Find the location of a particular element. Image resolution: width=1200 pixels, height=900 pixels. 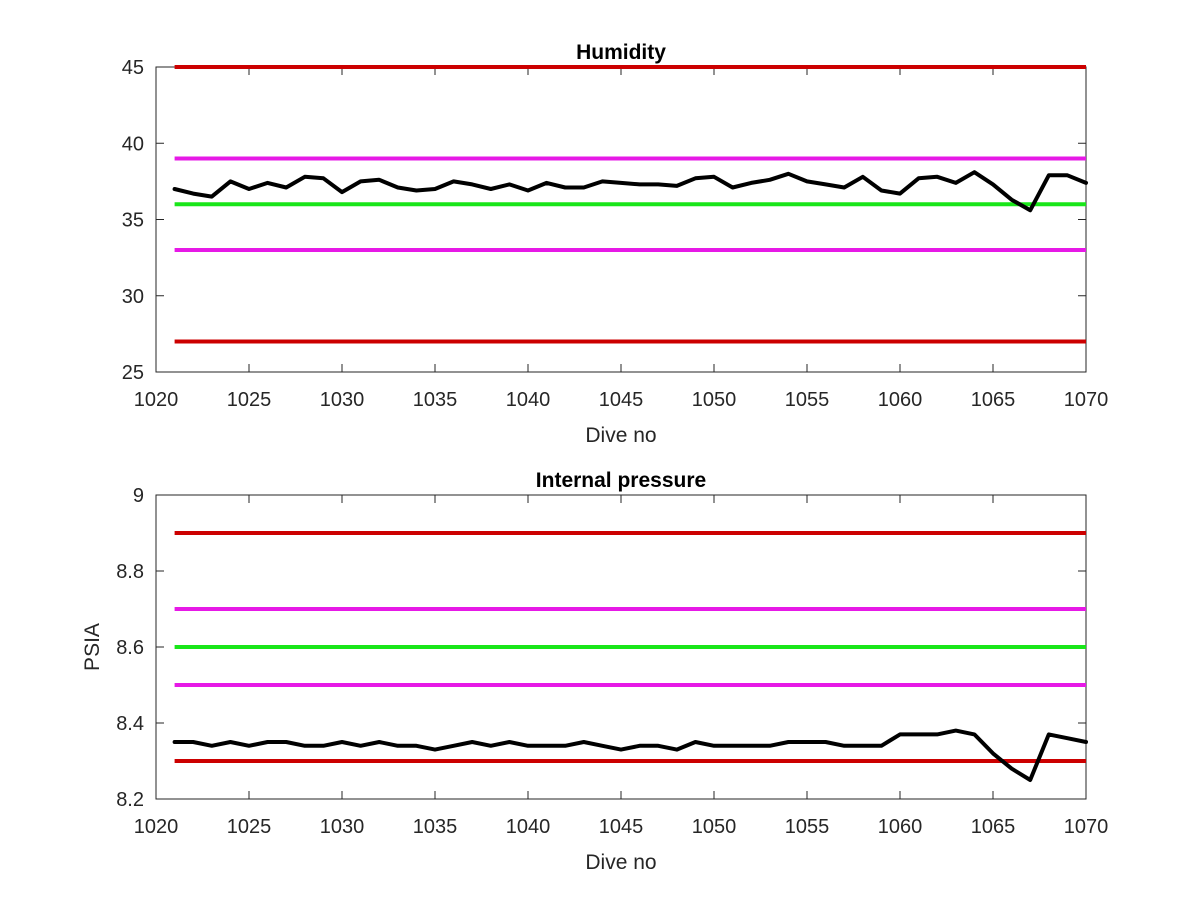

y-tick-label: 8.8 is located at coordinates (130, 572).